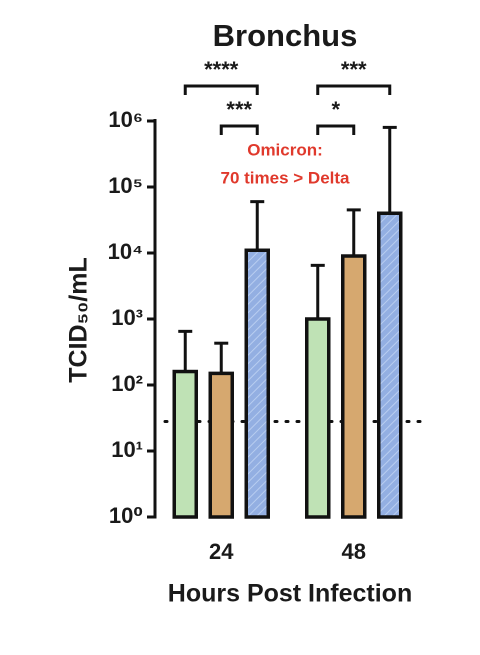  Describe the element at coordinates (79, 320) in the screenshot. I see `y-axis-title: TCID₅₀/mL` at that location.